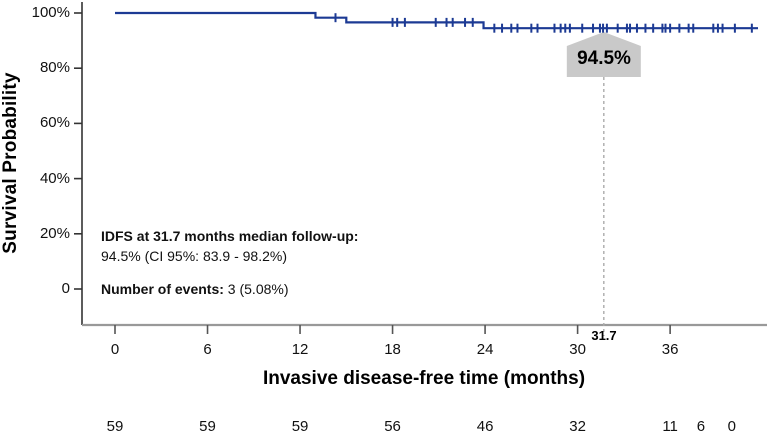 This screenshot has width=767, height=433. I want to click on x-tick-label: 0, so click(115, 349).